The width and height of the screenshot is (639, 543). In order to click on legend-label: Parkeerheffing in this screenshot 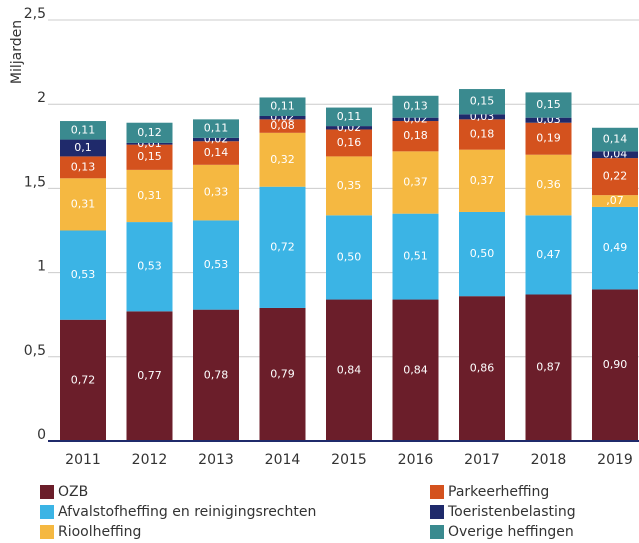, I will do `click(498, 492)`.